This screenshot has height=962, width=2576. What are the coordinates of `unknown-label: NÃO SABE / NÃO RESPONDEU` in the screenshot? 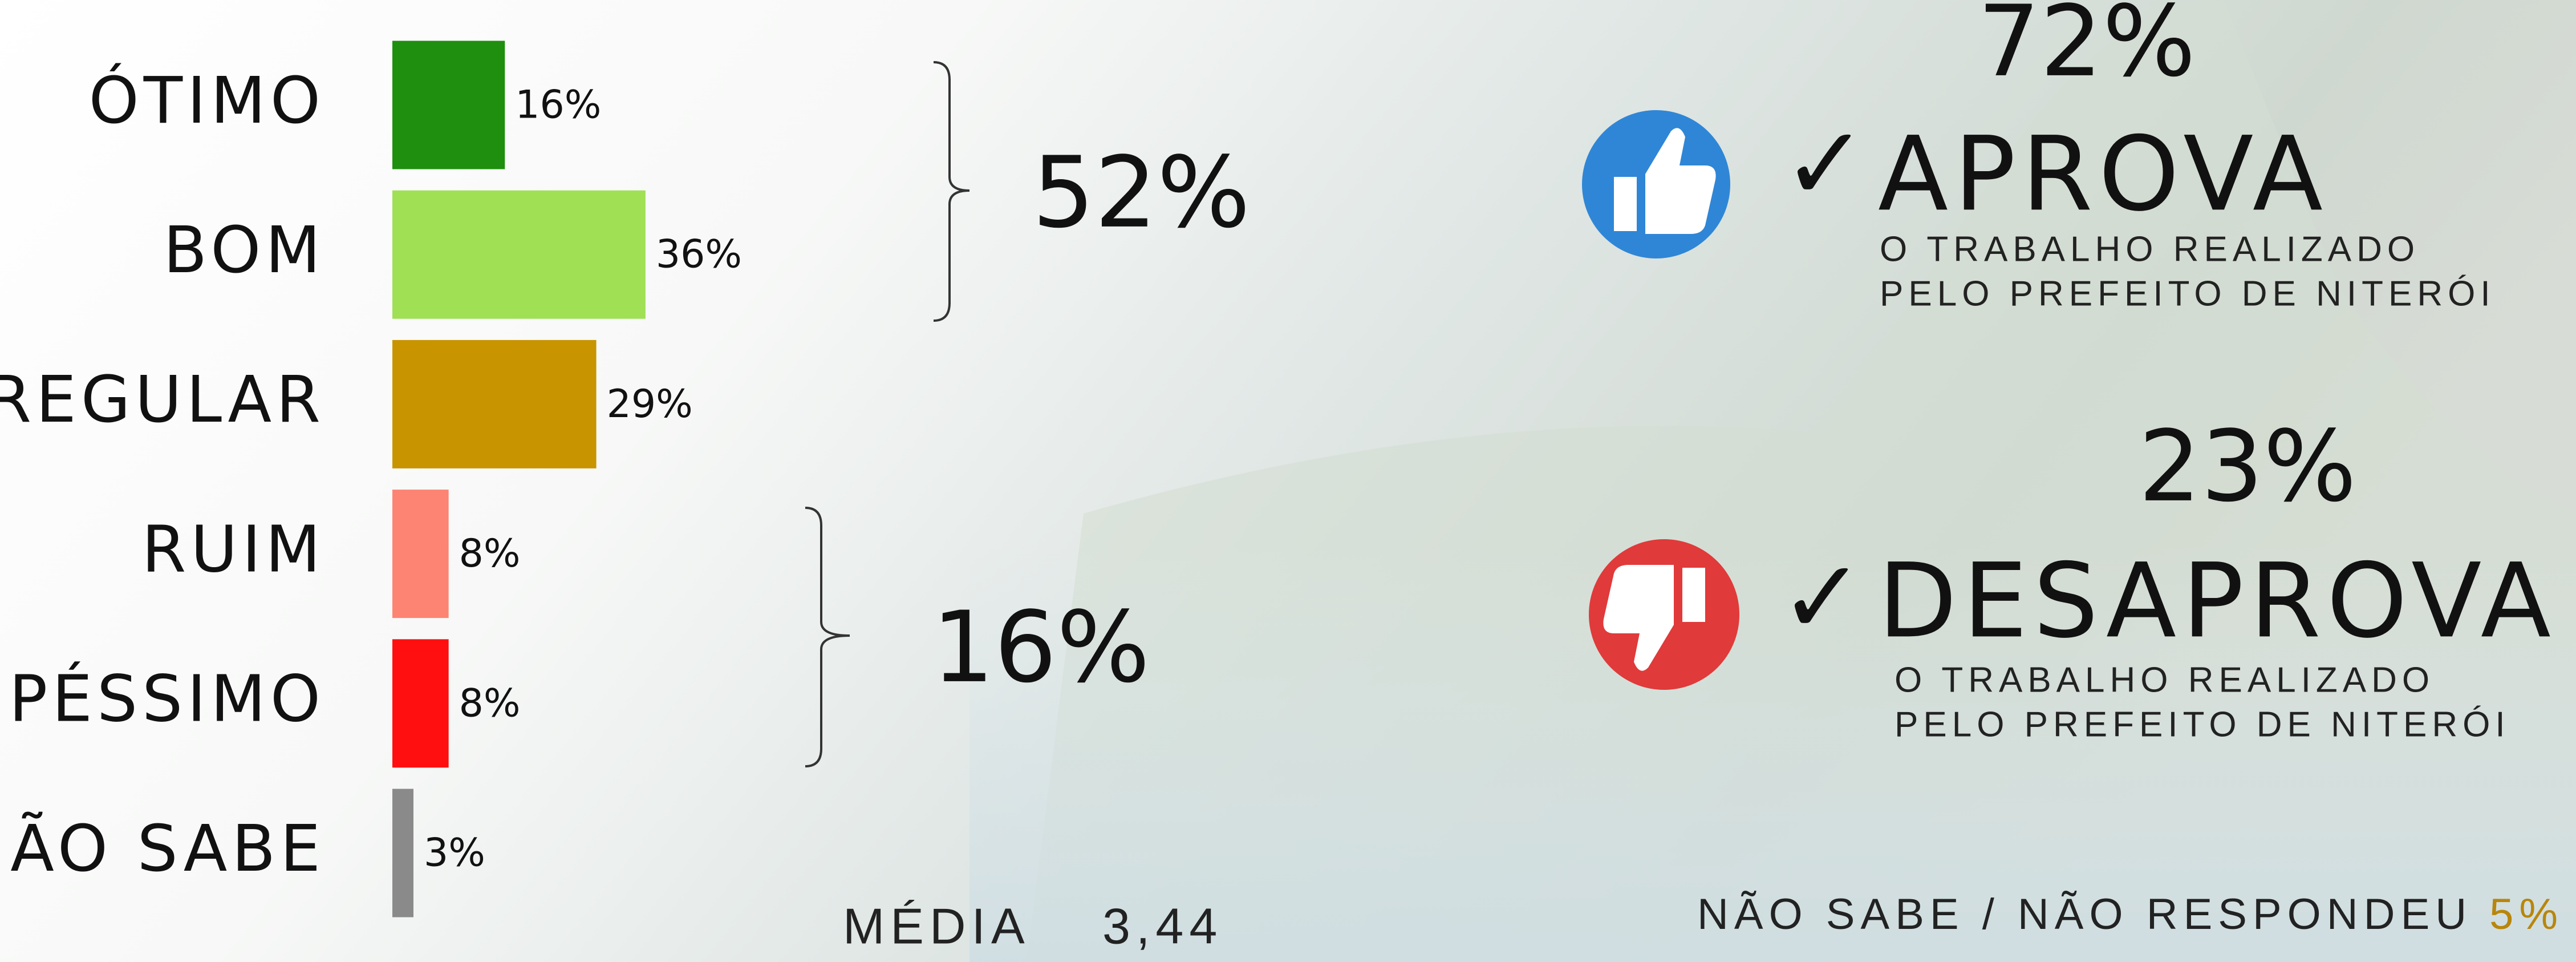 It's located at (2084, 915).